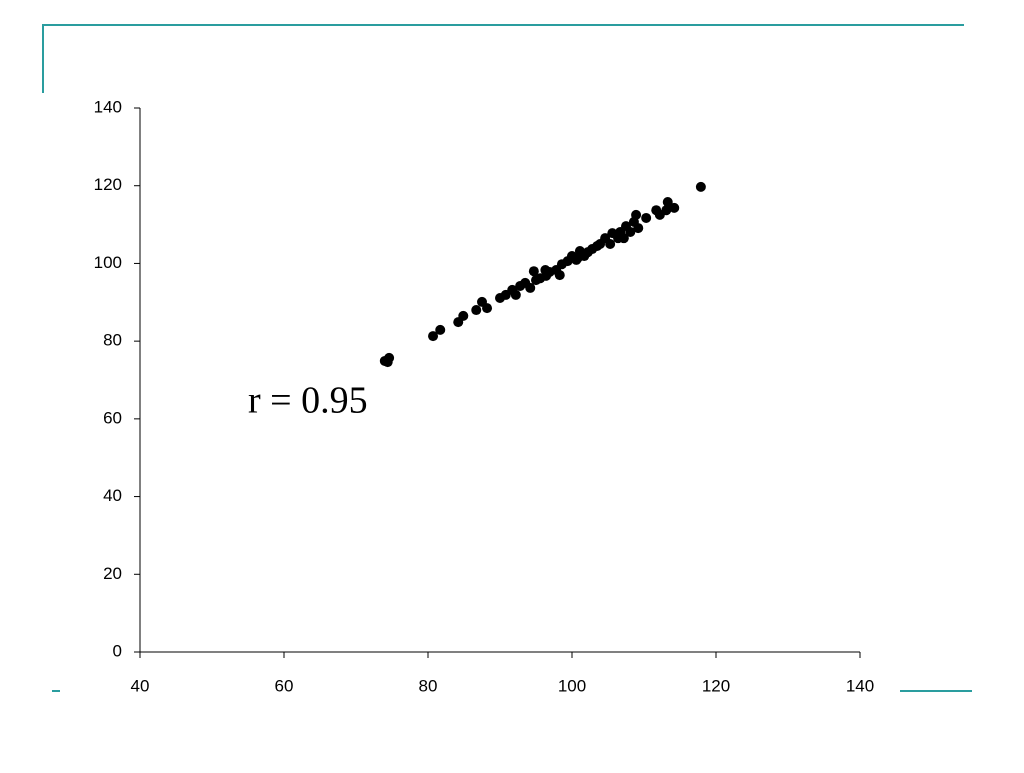  Describe the element at coordinates (140, 685) in the screenshot. I see `x-tick-label: 40` at that location.